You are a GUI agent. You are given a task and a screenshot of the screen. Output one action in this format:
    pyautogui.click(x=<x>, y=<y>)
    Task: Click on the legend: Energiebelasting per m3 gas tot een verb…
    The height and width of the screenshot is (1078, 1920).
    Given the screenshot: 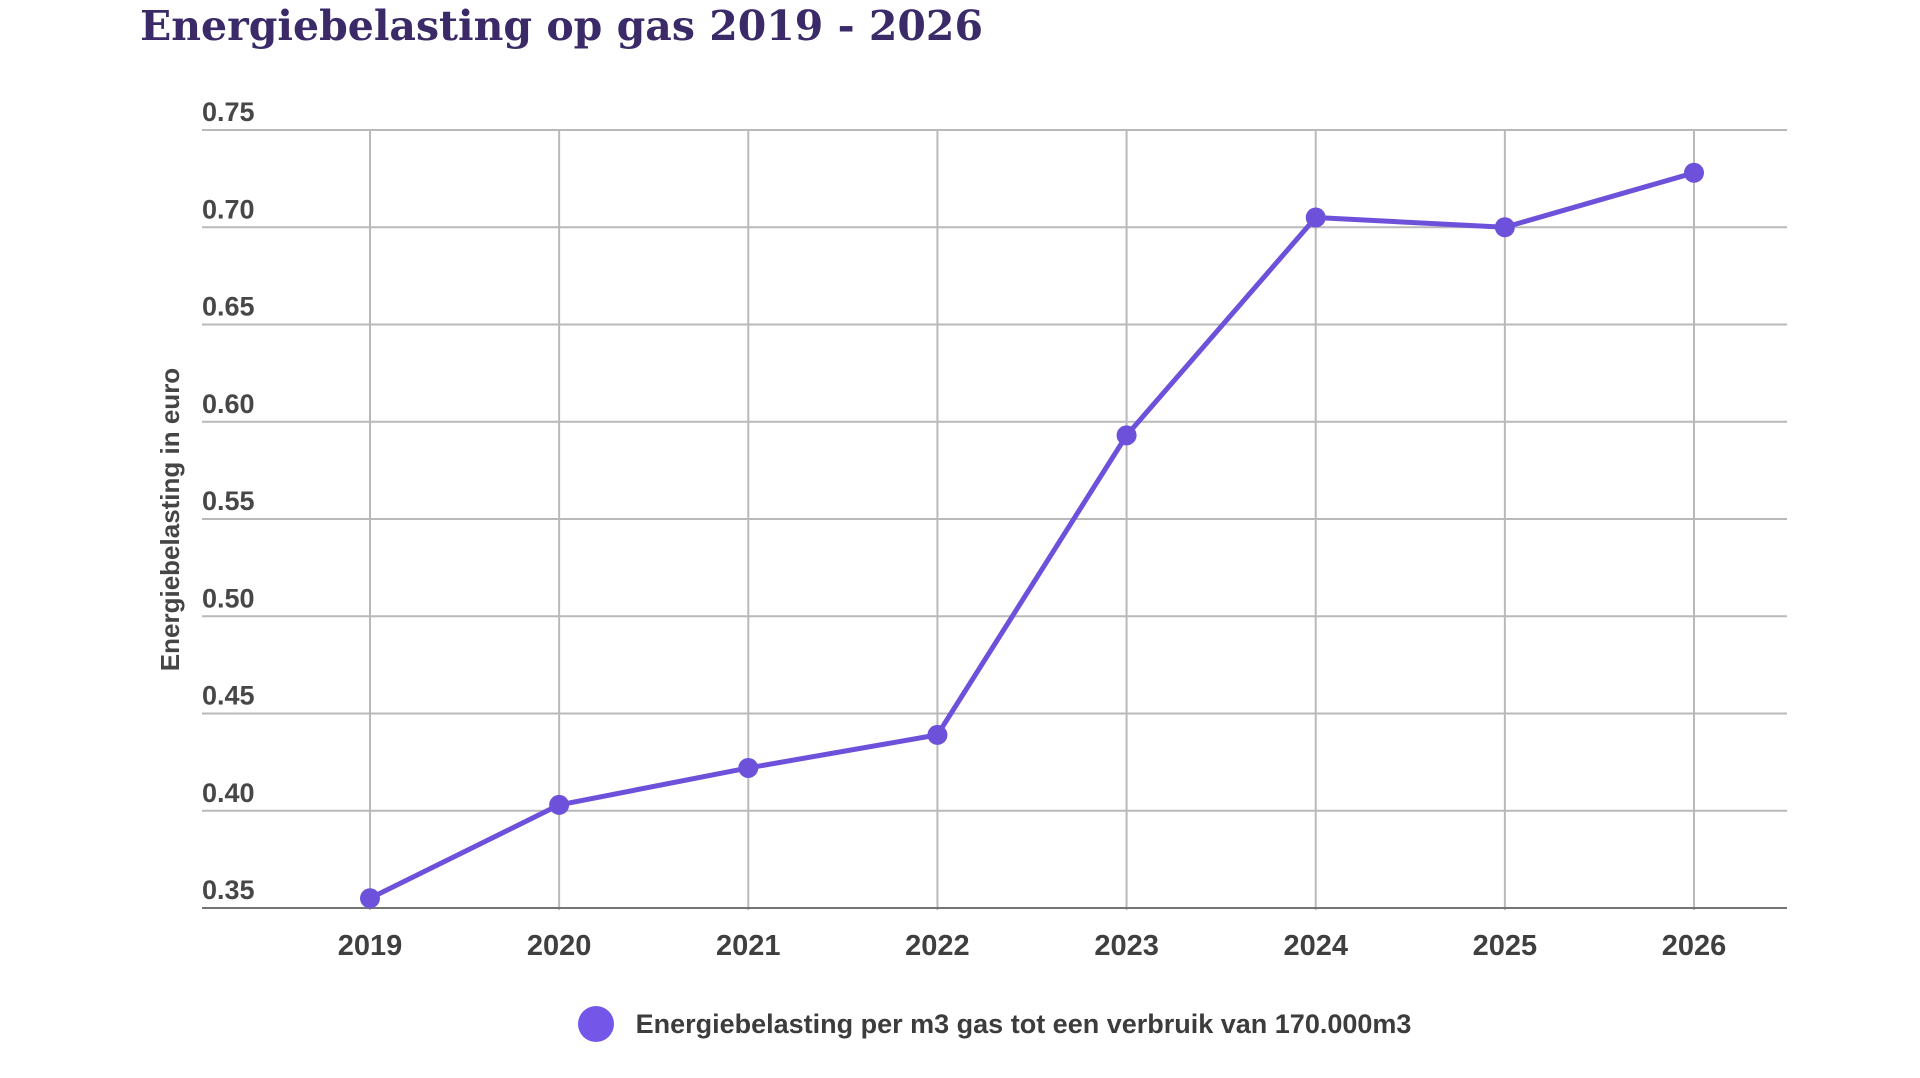 What is the action you would take?
    pyautogui.click(x=994, y=1024)
    